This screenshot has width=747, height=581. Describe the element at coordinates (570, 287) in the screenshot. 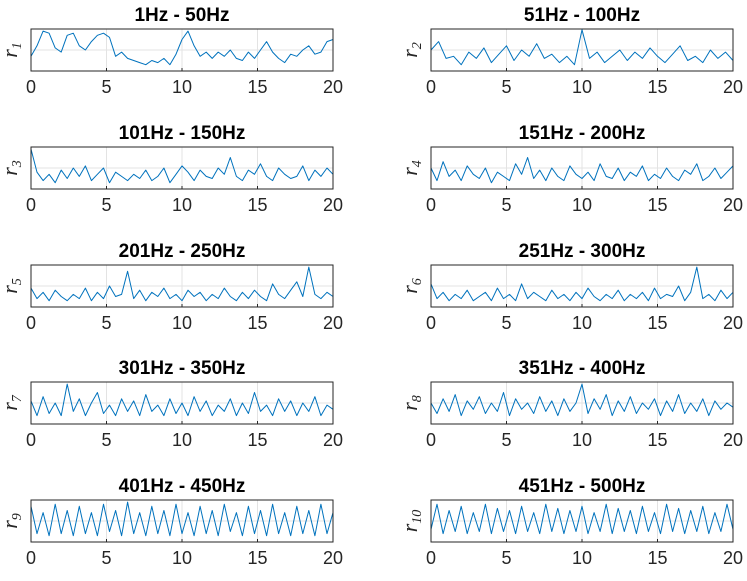

I see `subplot-6: 0 5 10 15 20 251Hz - 300Hz r6` at that location.